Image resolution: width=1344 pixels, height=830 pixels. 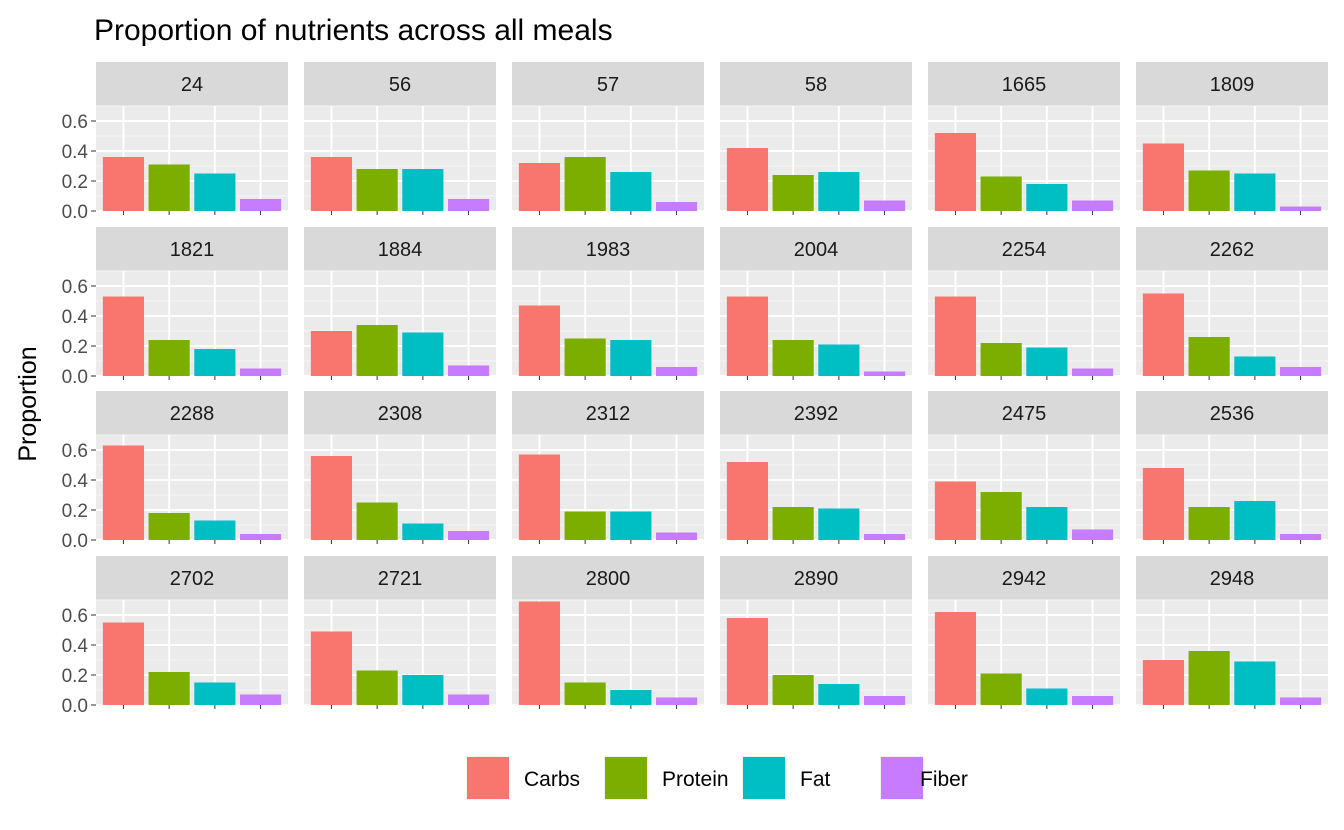 I want to click on facet-strip-label: 2312, so click(x=608, y=414).